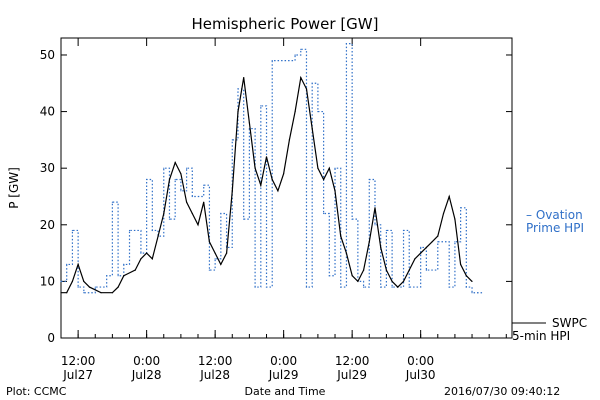 The height and width of the screenshot is (400, 600). What do you see at coordinates (47, 168) in the screenshot?
I see `y-tick-label: 30` at bounding box center [47, 168].